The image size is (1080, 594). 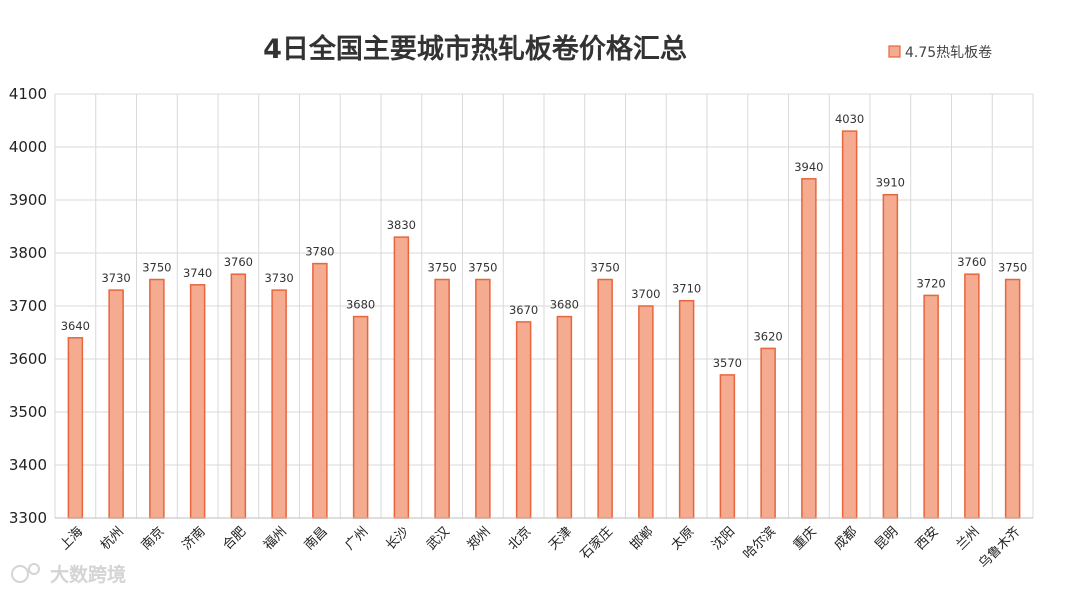 I want to click on data-label: 4030, so click(x=849, y=119).